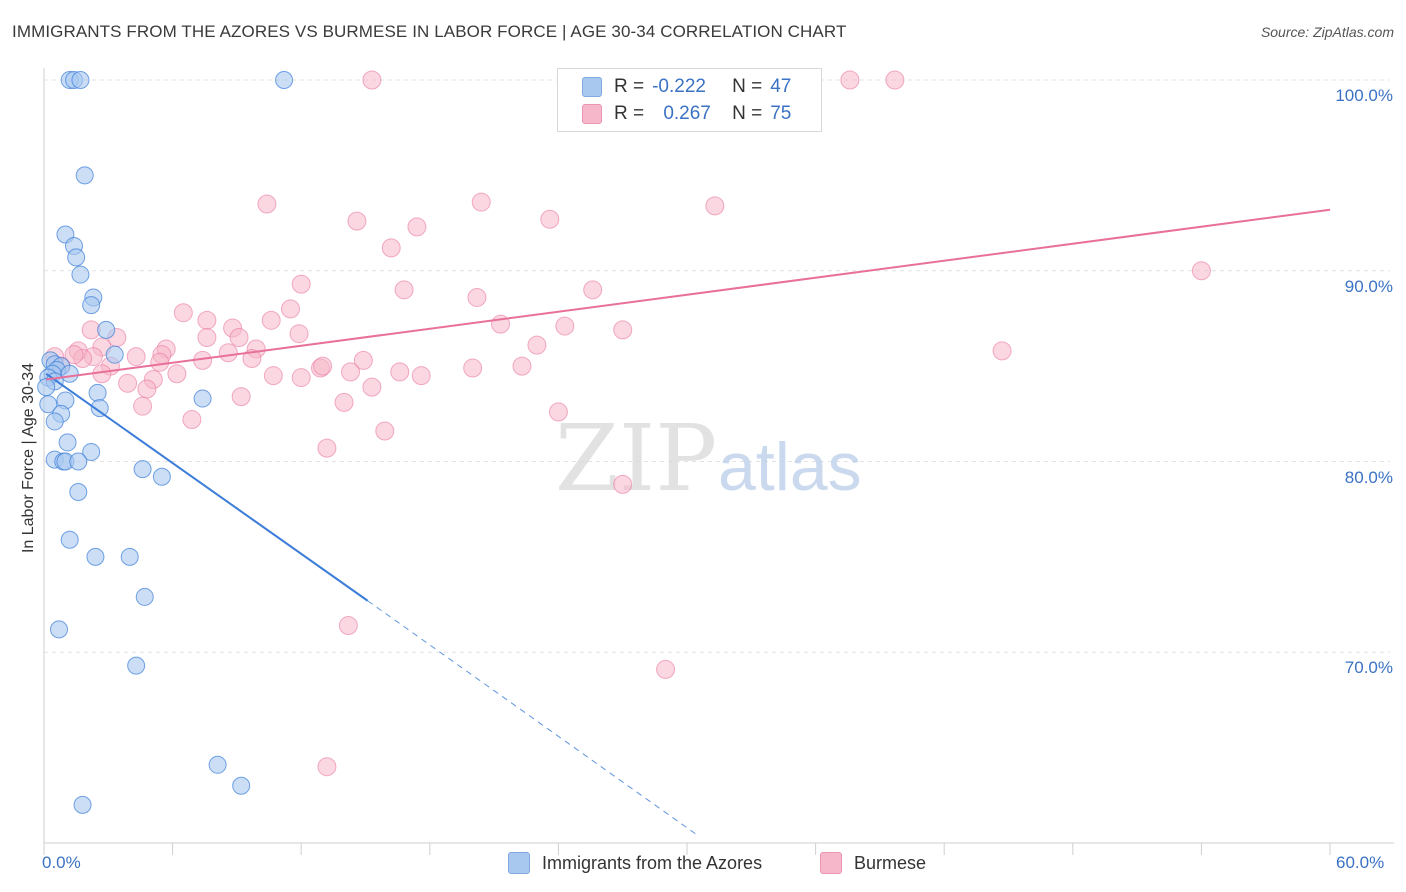 This screenshot has height=892, width=1406. I want to click on legend-item-azores: Immigrants from the Azores, so click(635, 863).